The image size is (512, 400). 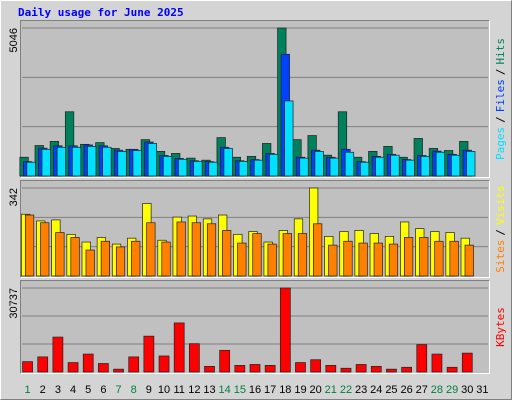 I want to click on x-tick-label: 23, so click(x=361, y=390).